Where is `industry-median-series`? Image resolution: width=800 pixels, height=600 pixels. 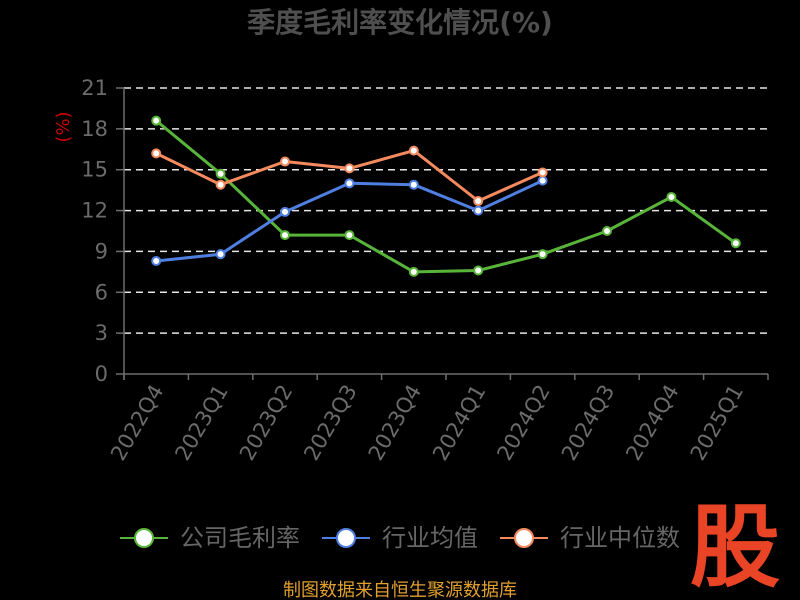
industry-median-series is located at coordinates (349, 176).